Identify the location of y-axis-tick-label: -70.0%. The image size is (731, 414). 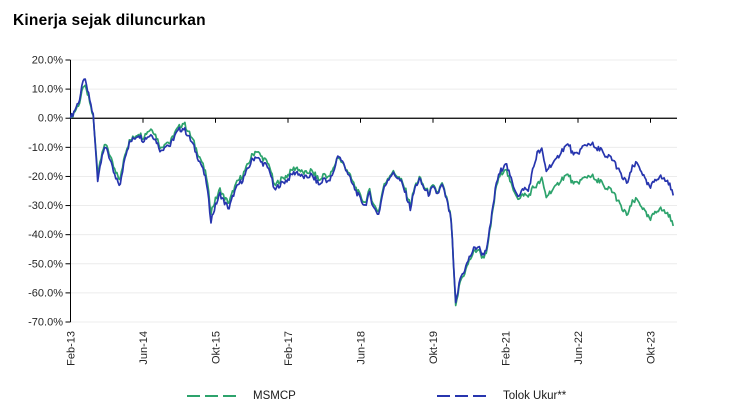
(45, 323).